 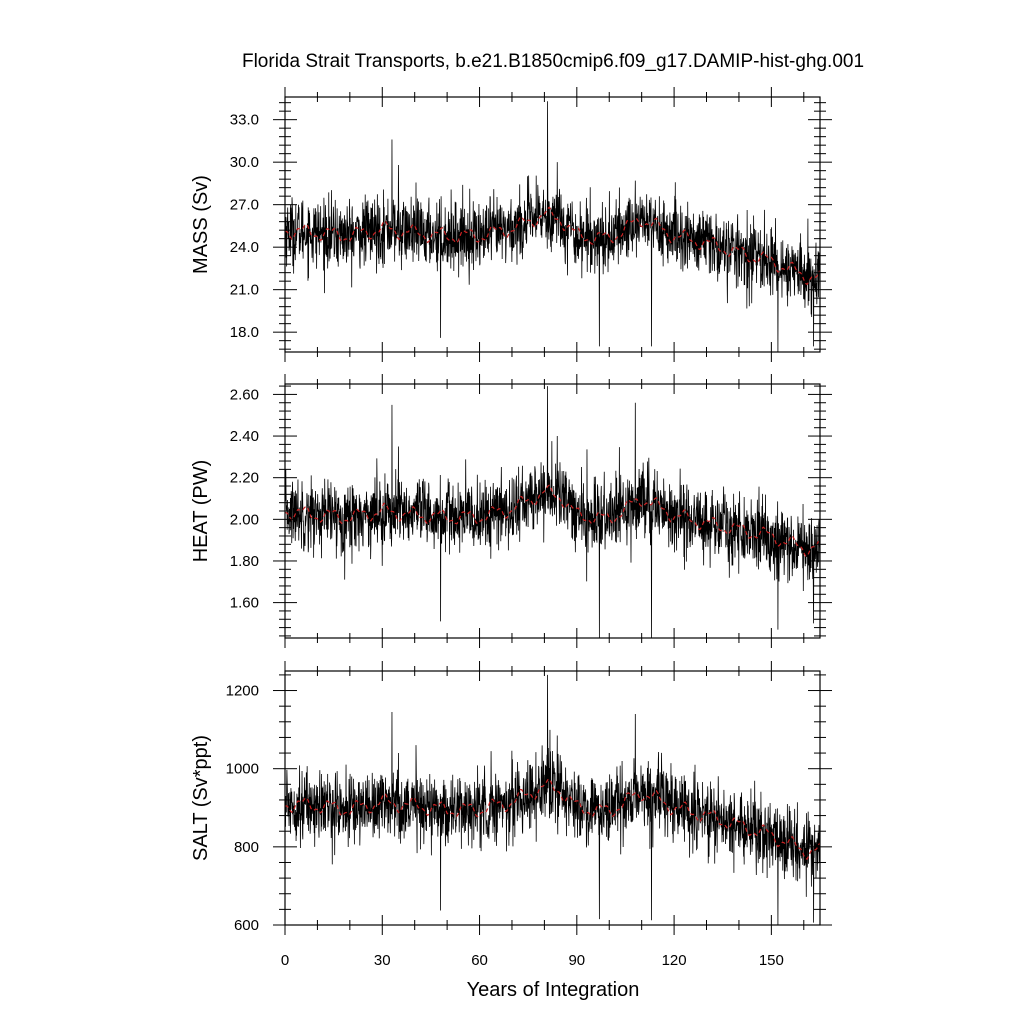 I want to click on y-axis-label: SALT (Sv*ppt), so click(x=201, y=798).